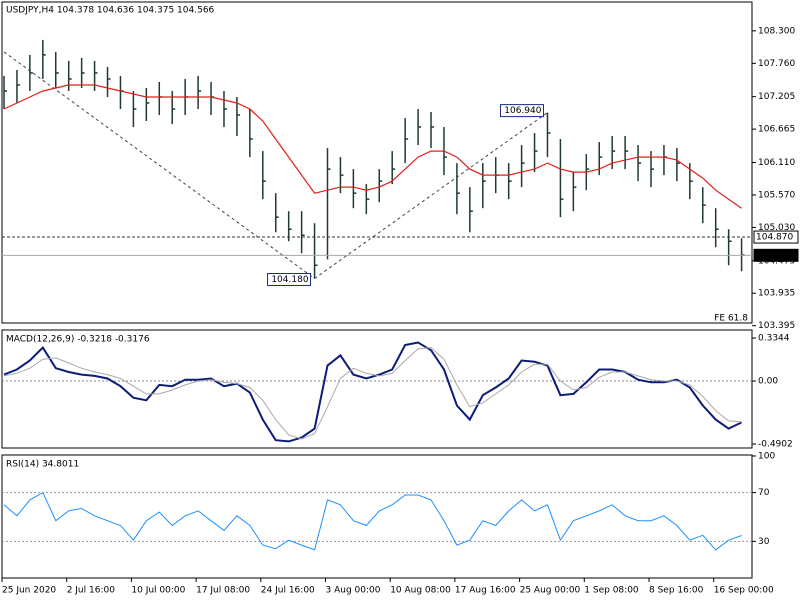  What do you see at coordinates (158, 591) in the screenshot?
I see `x-tick-label: 10 Jul 00:00` at bounding box center [158, 591].